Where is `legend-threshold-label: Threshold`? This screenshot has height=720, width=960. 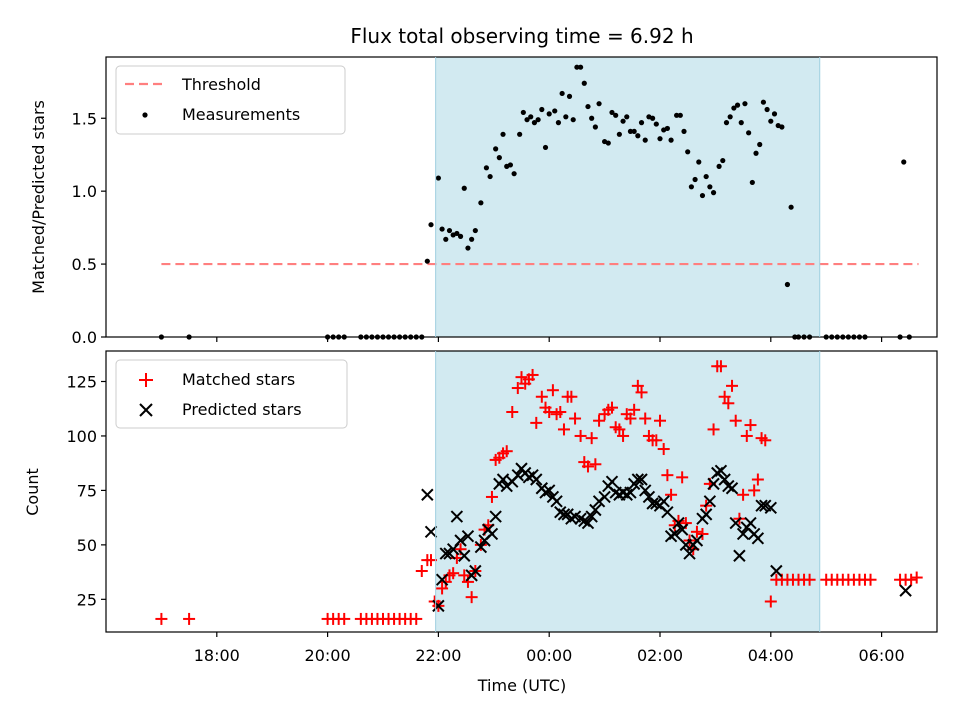 legend-threshold-label: Threshold is located at coordinates (221, 84).